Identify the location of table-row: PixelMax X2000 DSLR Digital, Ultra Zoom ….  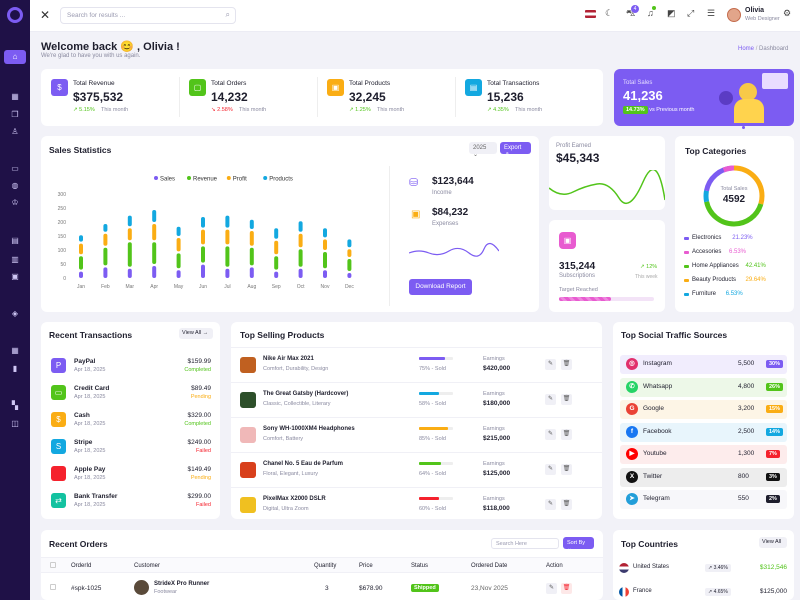
(416, 504).